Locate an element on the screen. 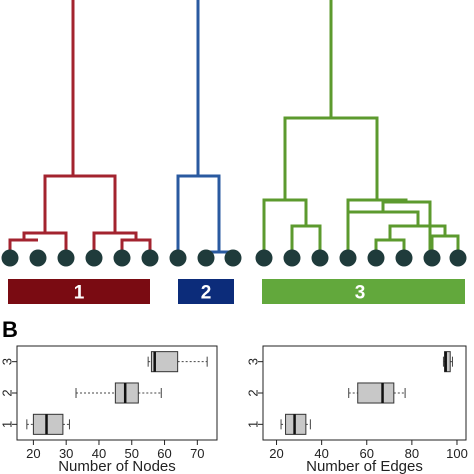  boxplot-edges: 20 40 60 80 100 1 2 3 Number of Edges is located at coordinates (356, 409).